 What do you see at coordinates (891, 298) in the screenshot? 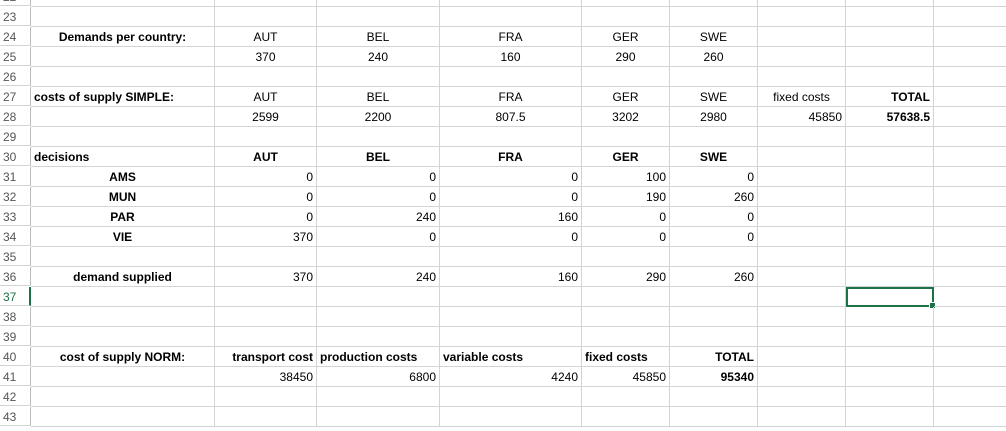
I see `cell-H37-selected` at bounding box center [891, 298].